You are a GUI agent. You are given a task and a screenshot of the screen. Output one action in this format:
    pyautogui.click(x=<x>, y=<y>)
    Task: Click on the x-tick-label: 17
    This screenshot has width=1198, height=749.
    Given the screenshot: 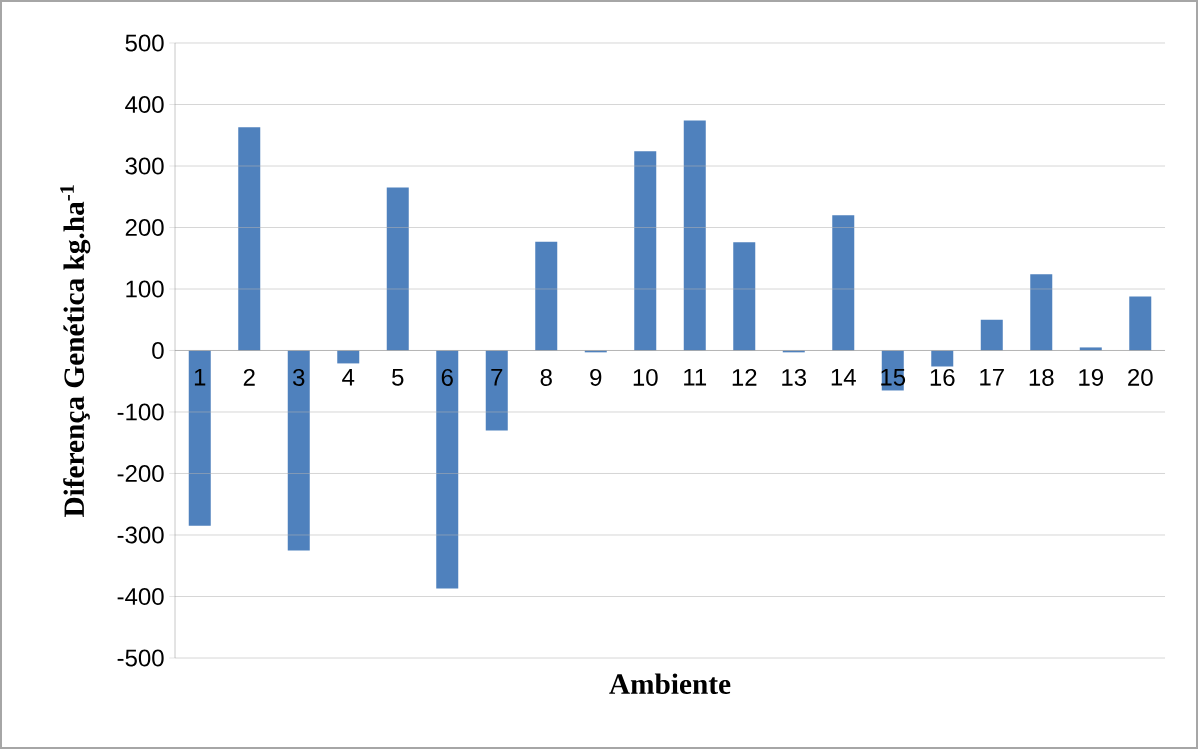 What is the action you would take?
    pyautogui.click(x=992, y=377)
    